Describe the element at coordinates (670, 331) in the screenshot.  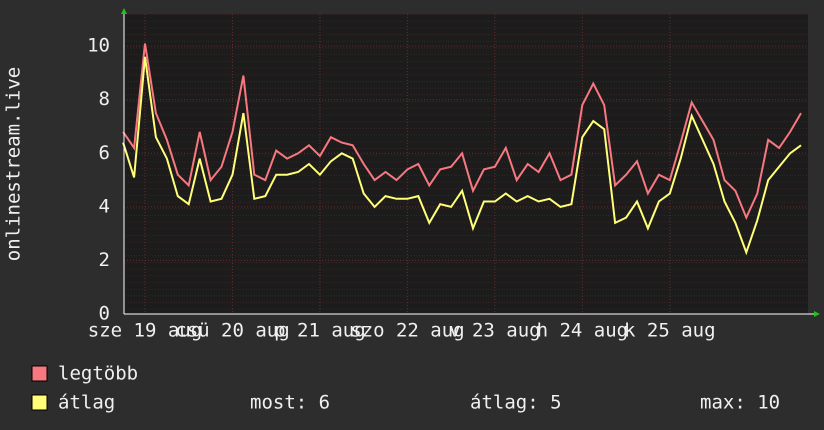
I see `x-tick-label: k 25 aug` at that location.